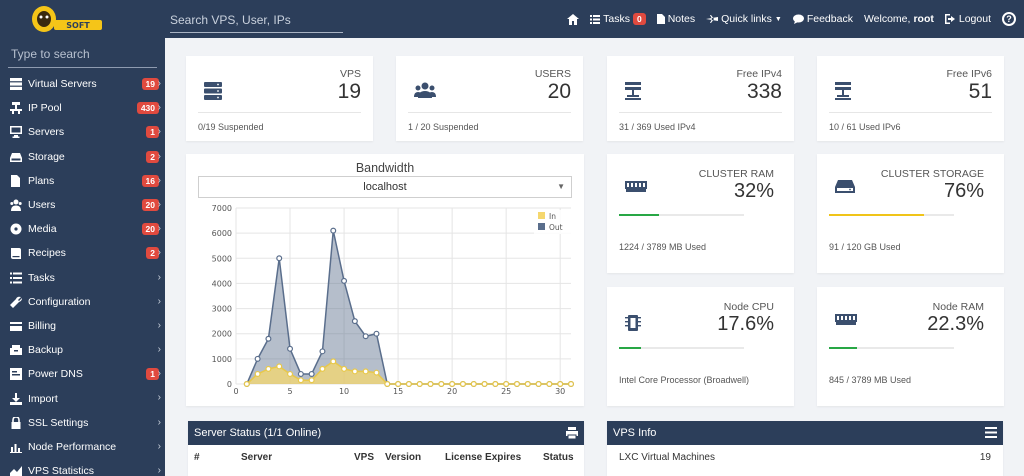 The width and height of the screenshot is (1024, 476). I want to click on comment-icon, so click(798, 19).